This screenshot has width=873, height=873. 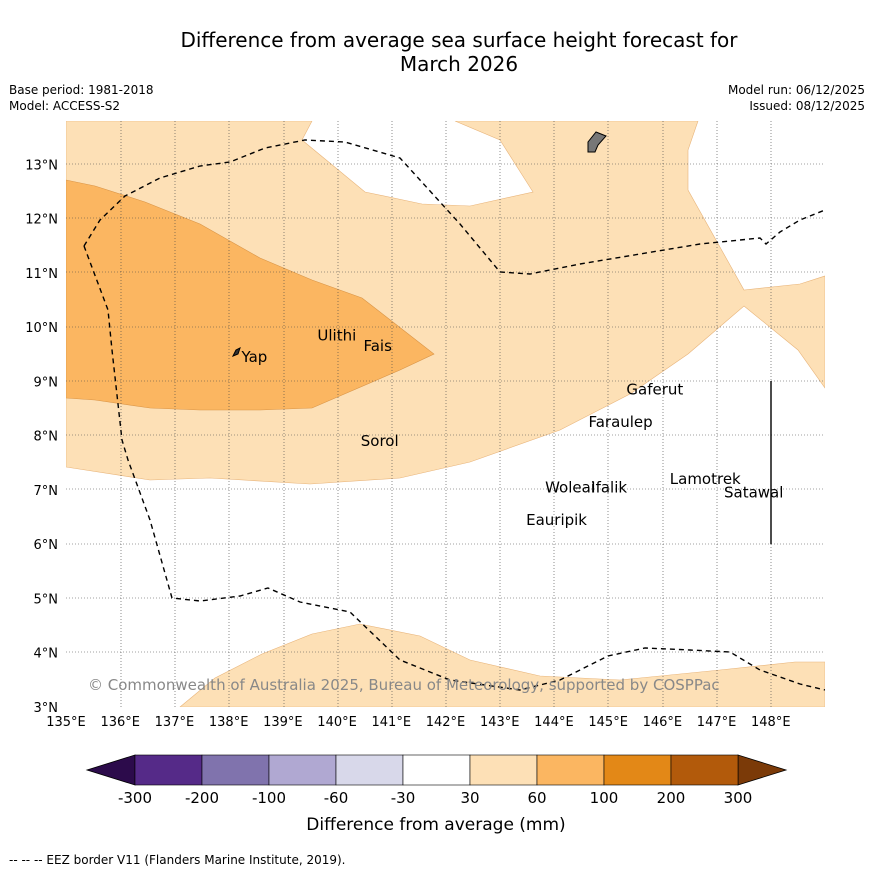 What do you see at coordinates (41, 165) in the screenshot?
I see `lat-tick-label: 13°N` at bounding box center [41, 165].